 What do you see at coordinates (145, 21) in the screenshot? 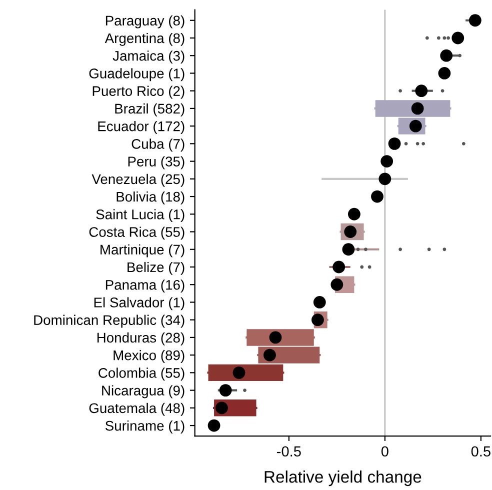
I see `y-tick-label: Paraguay (8)` at bounding box center [145, 21].